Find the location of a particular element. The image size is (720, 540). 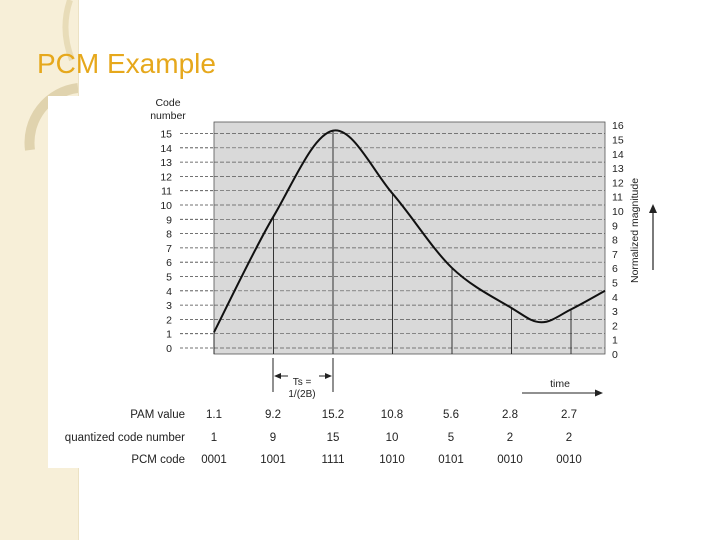

left-tick-label: 15 is located at coordinates (166, 135).